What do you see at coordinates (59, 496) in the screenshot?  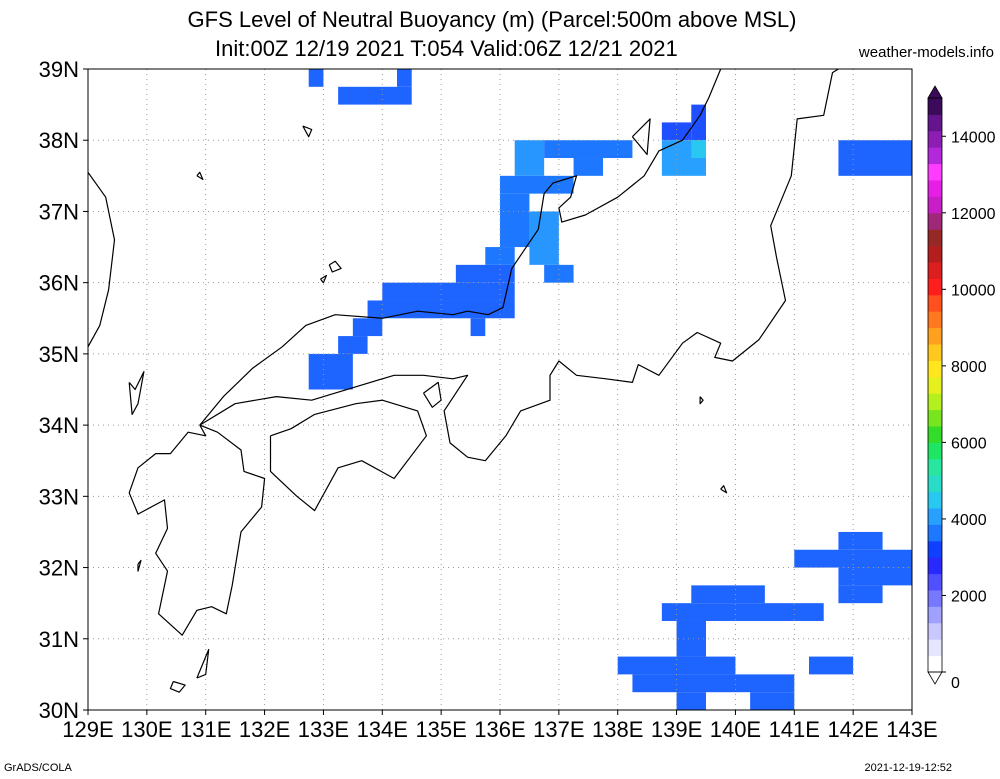 I see `lat-tick-label: 33N` at bounding box center [59, 496].